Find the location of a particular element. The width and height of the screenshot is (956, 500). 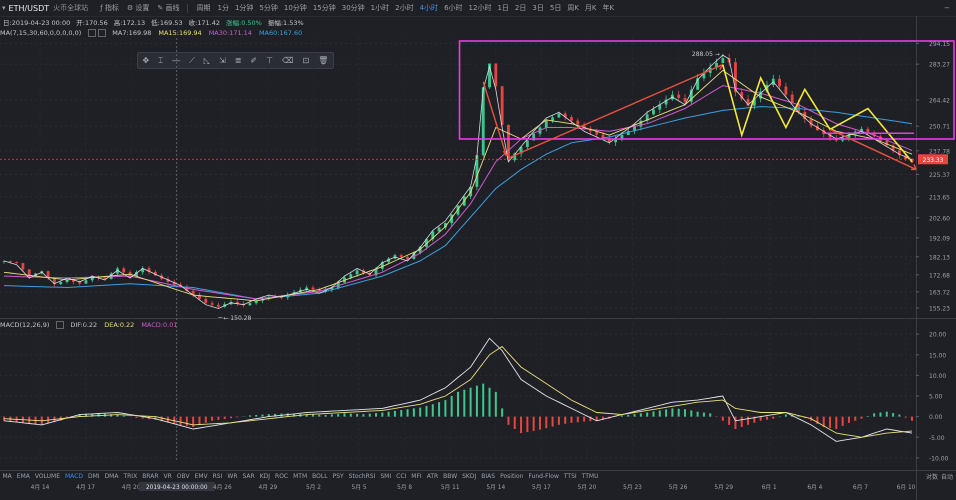

interval-16: 月K is located at coordinates (590, 8).